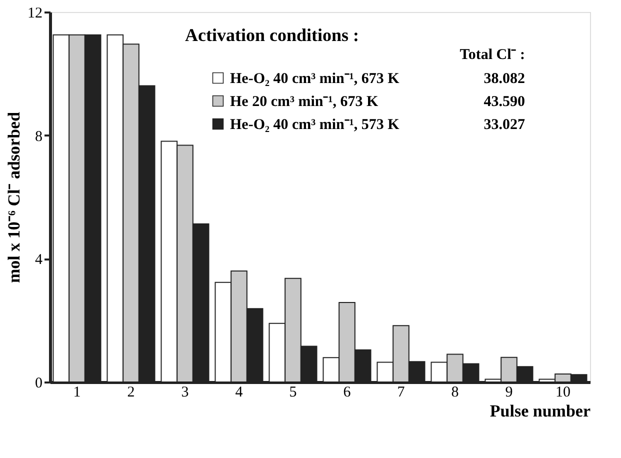 Image resolution: width=621 pixels, height=458 pixels. Describe the element at coordinates (272, 35) in the screenshot. I see `legend-title: Activation conditions :` at that location.